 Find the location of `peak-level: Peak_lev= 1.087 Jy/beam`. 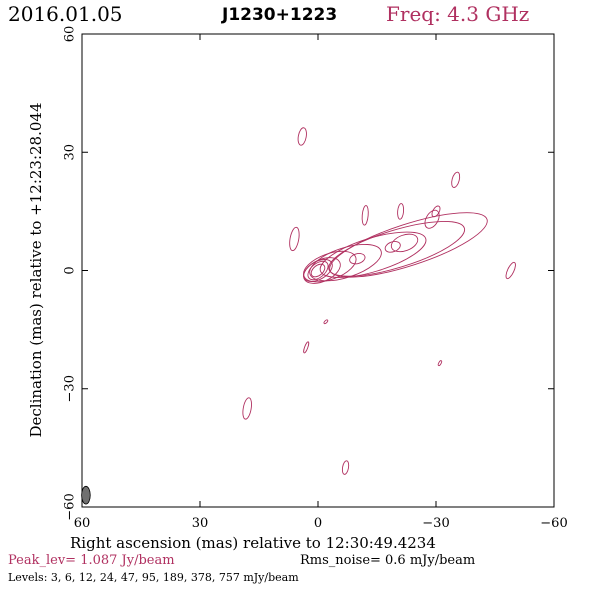

peak-level: Peak_lev= 1.087 Jy/beam is located at coordinates (91, 560).